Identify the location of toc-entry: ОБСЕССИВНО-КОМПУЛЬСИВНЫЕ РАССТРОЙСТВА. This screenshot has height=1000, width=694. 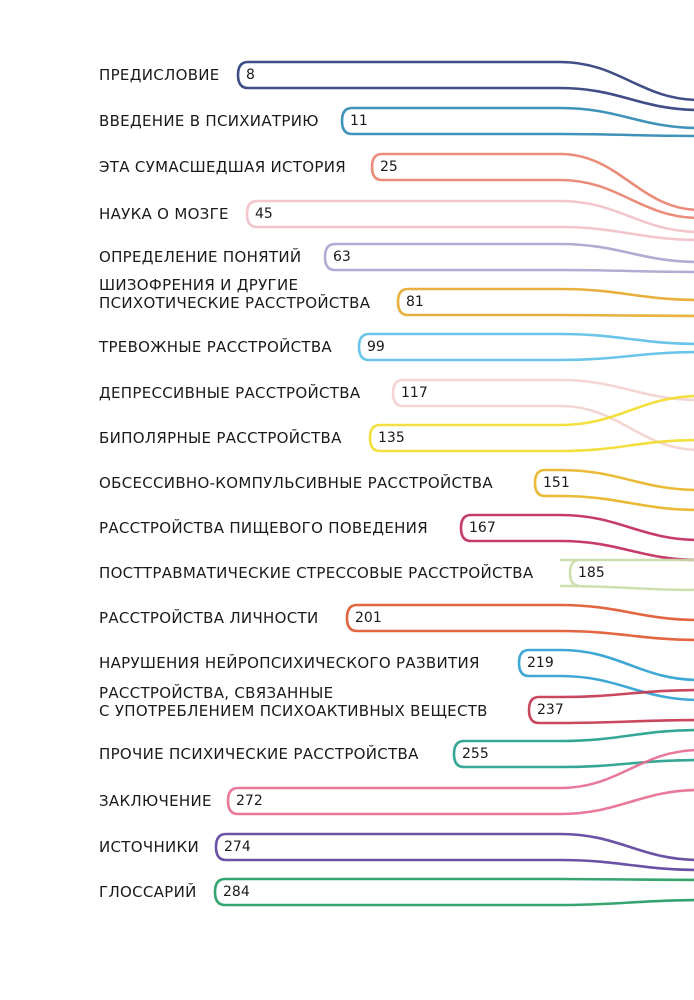
(296, 483).